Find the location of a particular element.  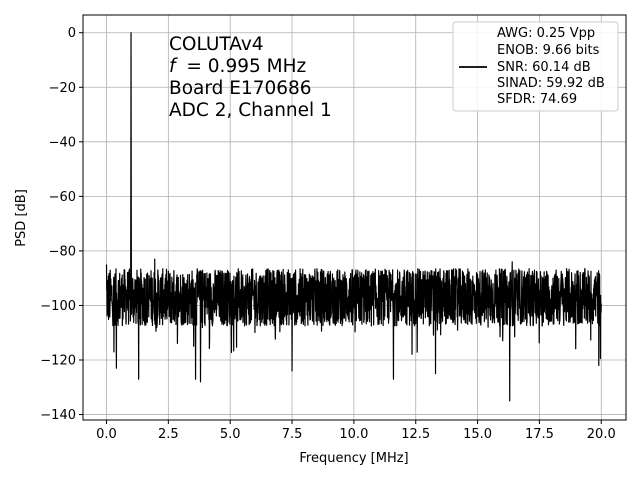

x-tick-label: 5.0 is located at coordinates (230, 434).